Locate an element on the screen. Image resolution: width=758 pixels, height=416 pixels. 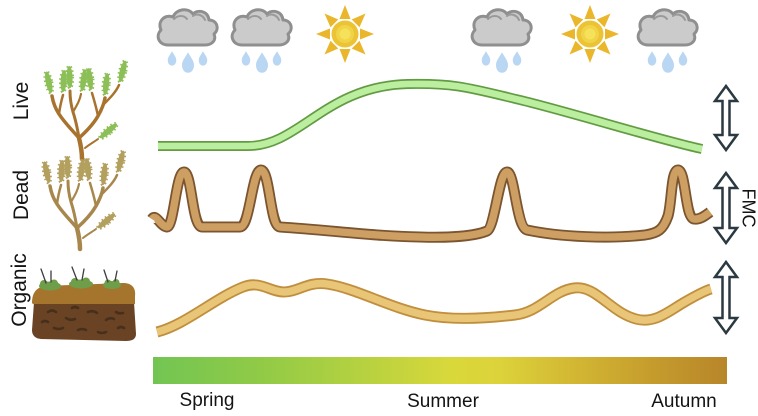
row-label-live: Live is located at coordinates (21, 101).